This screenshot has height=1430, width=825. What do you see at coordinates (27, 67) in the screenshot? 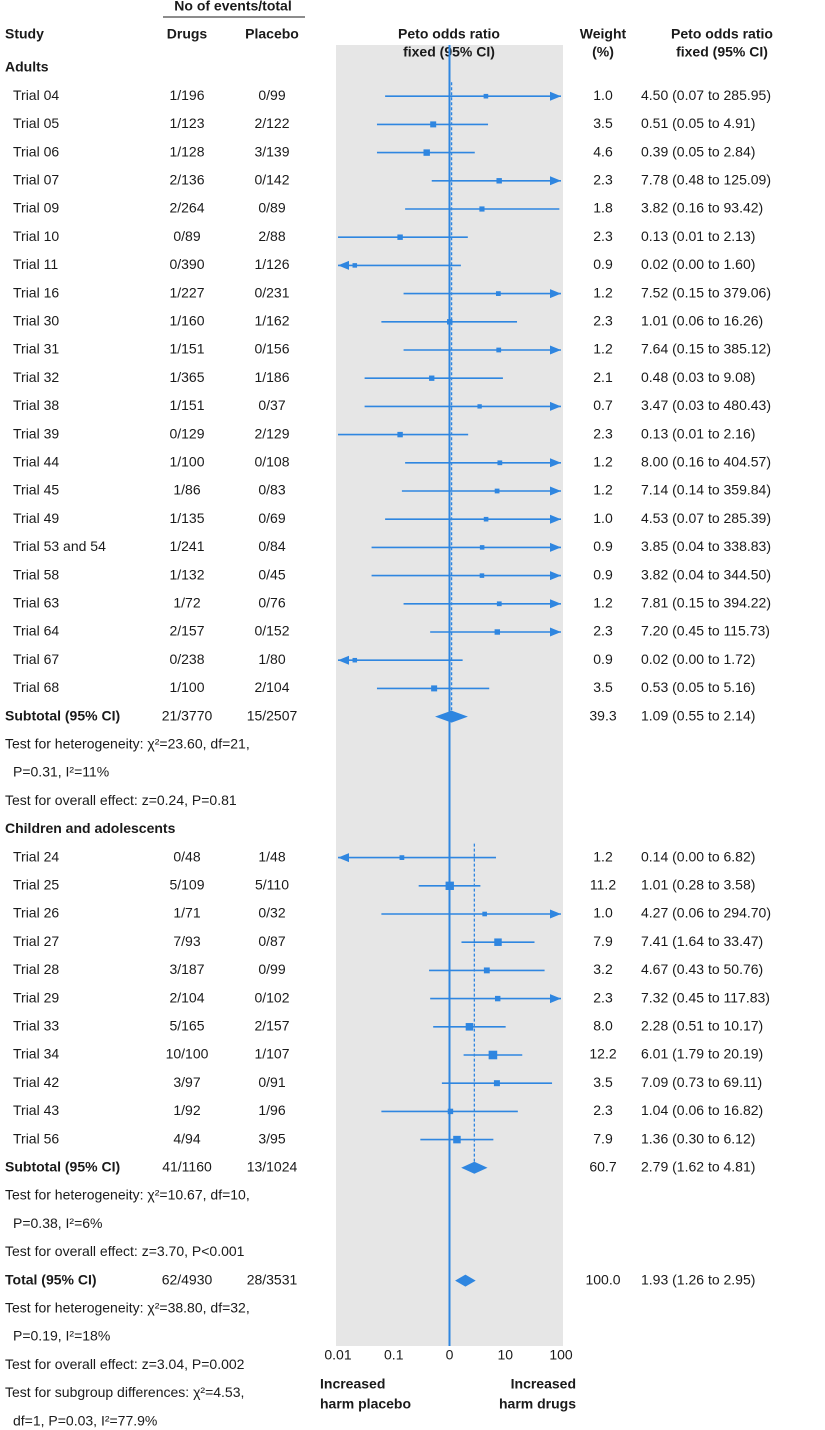
I see `group-label: Adults` at bounding box center [27, 67].